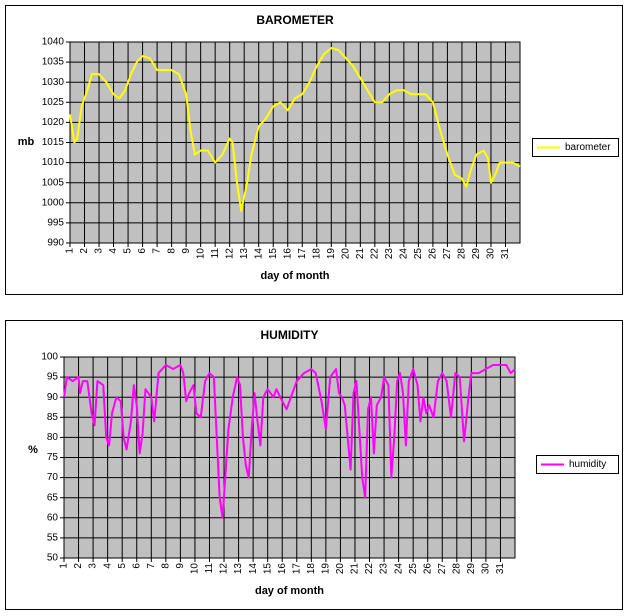 This screenshot has height=616, width=627. I want to click on legend-label: barometer, so click(588, 147).